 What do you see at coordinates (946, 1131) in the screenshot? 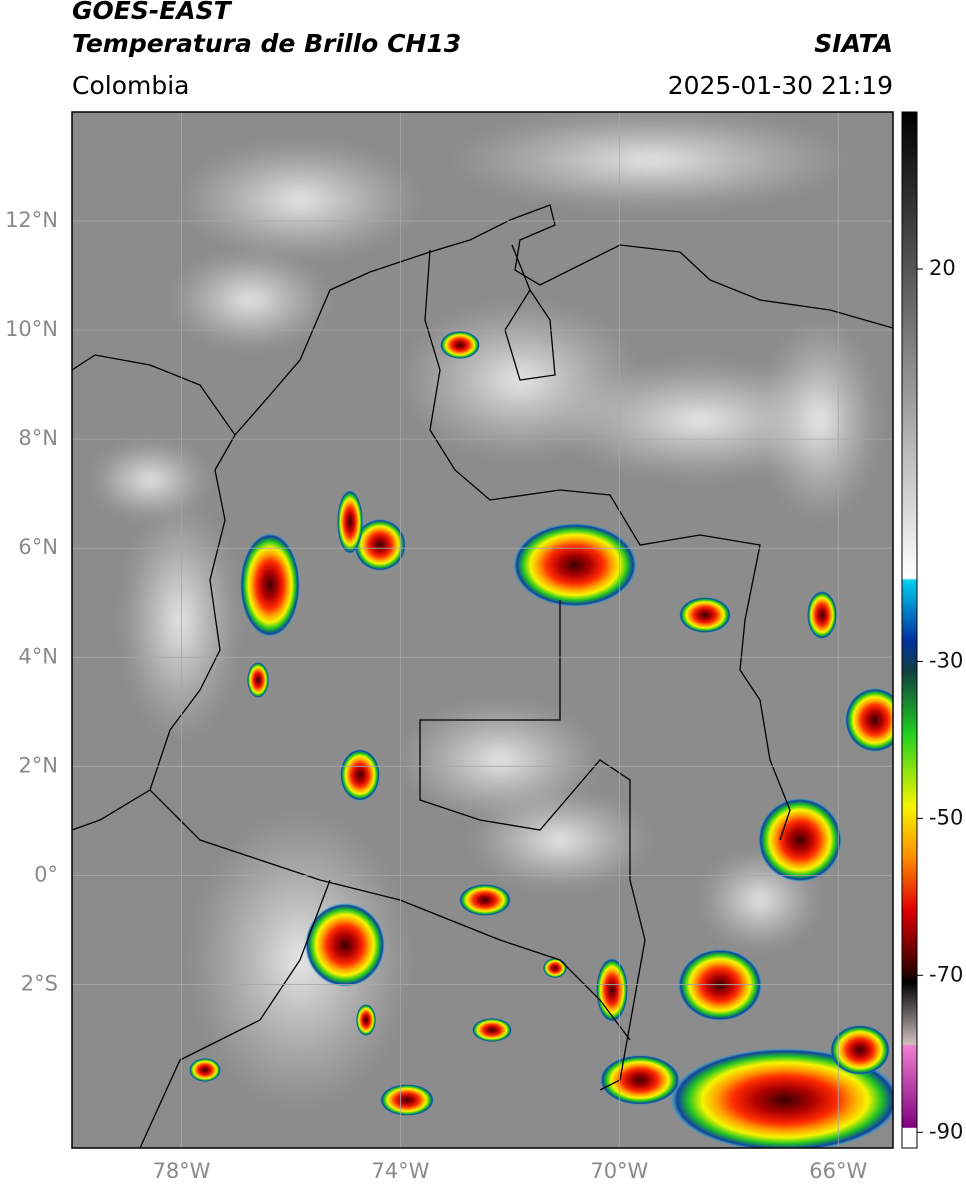
I see `colorbar-tick-label: -90` at bounding box center [946, 1131].